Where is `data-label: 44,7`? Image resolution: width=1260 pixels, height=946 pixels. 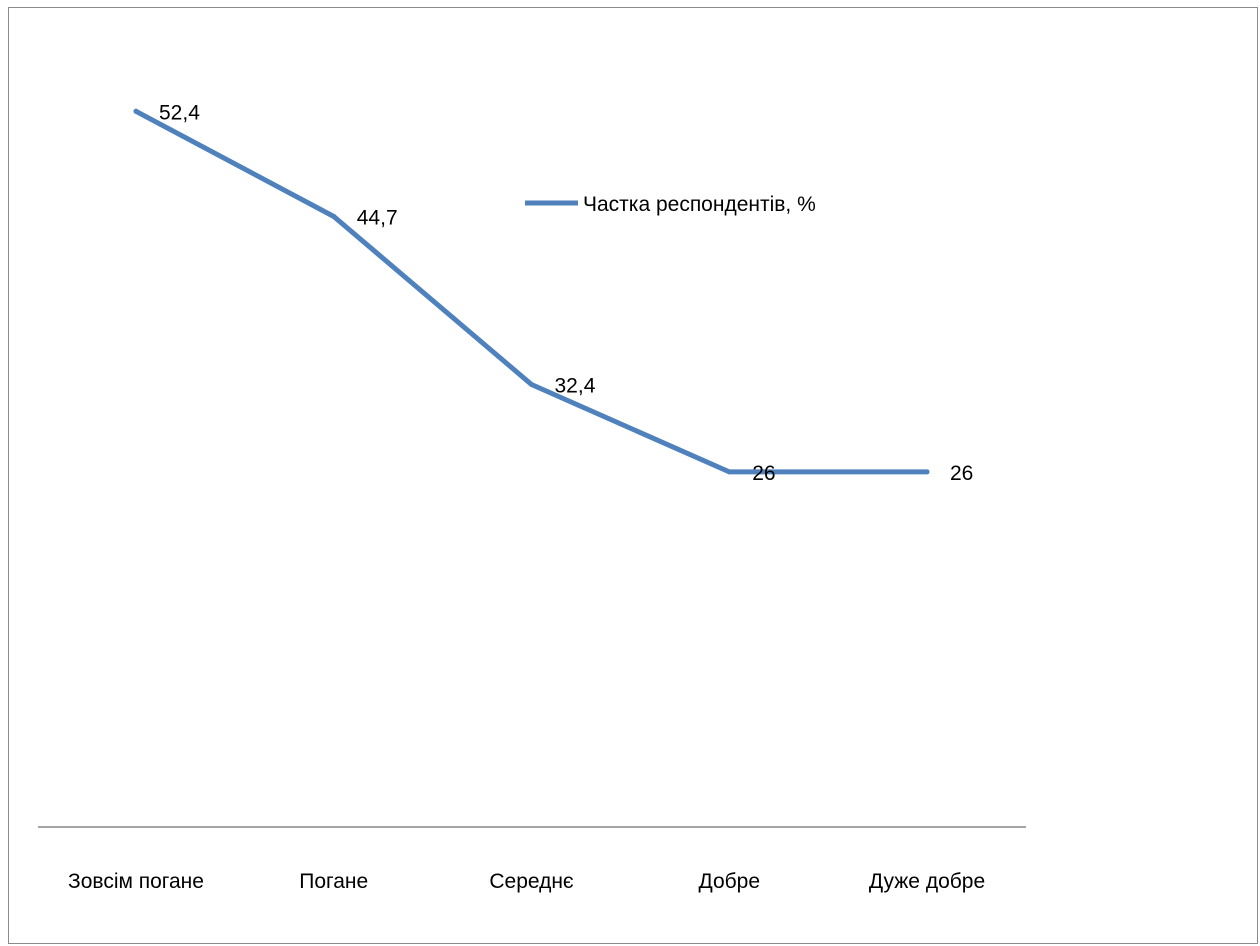
data-label: 44,7 is located at coordinates (377, 217).